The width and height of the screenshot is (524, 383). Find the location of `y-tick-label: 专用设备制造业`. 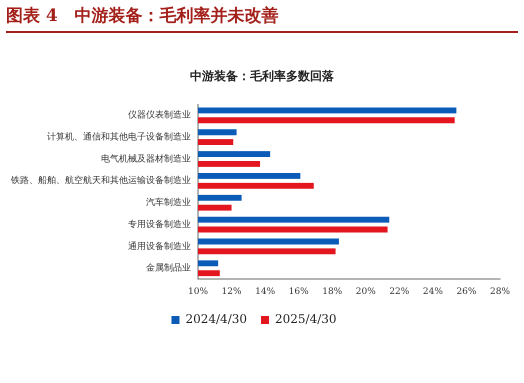

y-tick-label: 专用设备制造业 is located at coordinates (159, 224).